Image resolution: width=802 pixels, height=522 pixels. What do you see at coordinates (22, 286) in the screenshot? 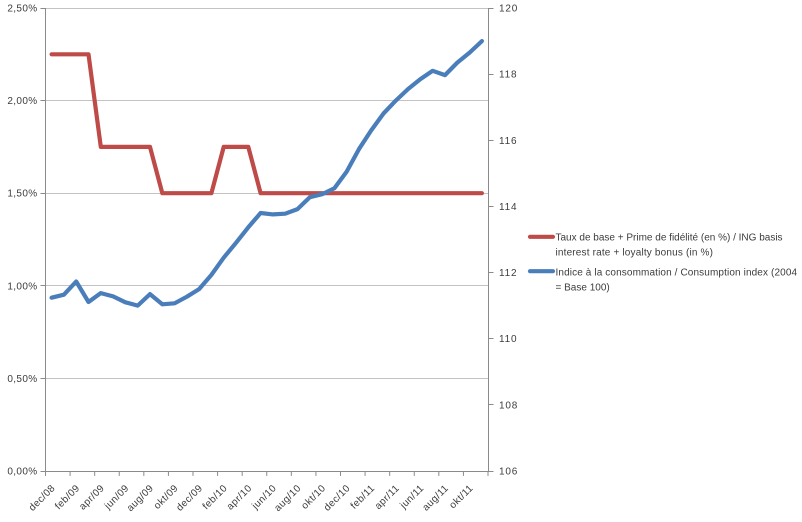
I see `svg-text: 1,00%` at bounding box center [22, 286].